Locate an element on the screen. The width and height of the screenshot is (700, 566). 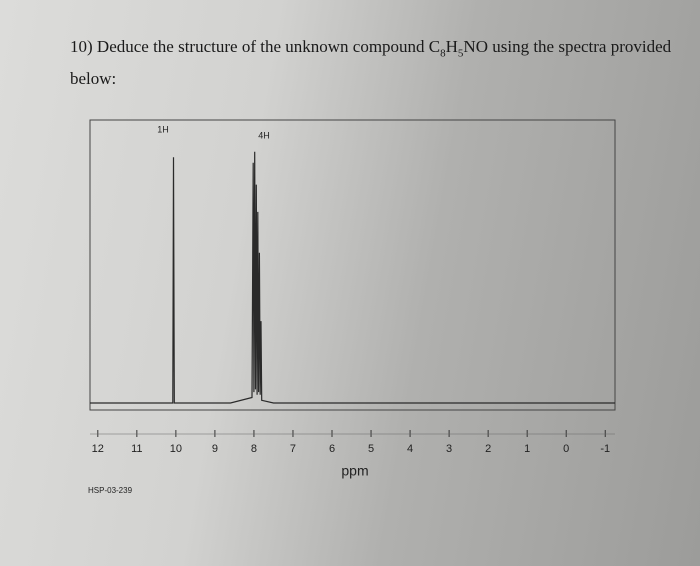
x-tick-label: 11 is located at coordinates (136, 449).